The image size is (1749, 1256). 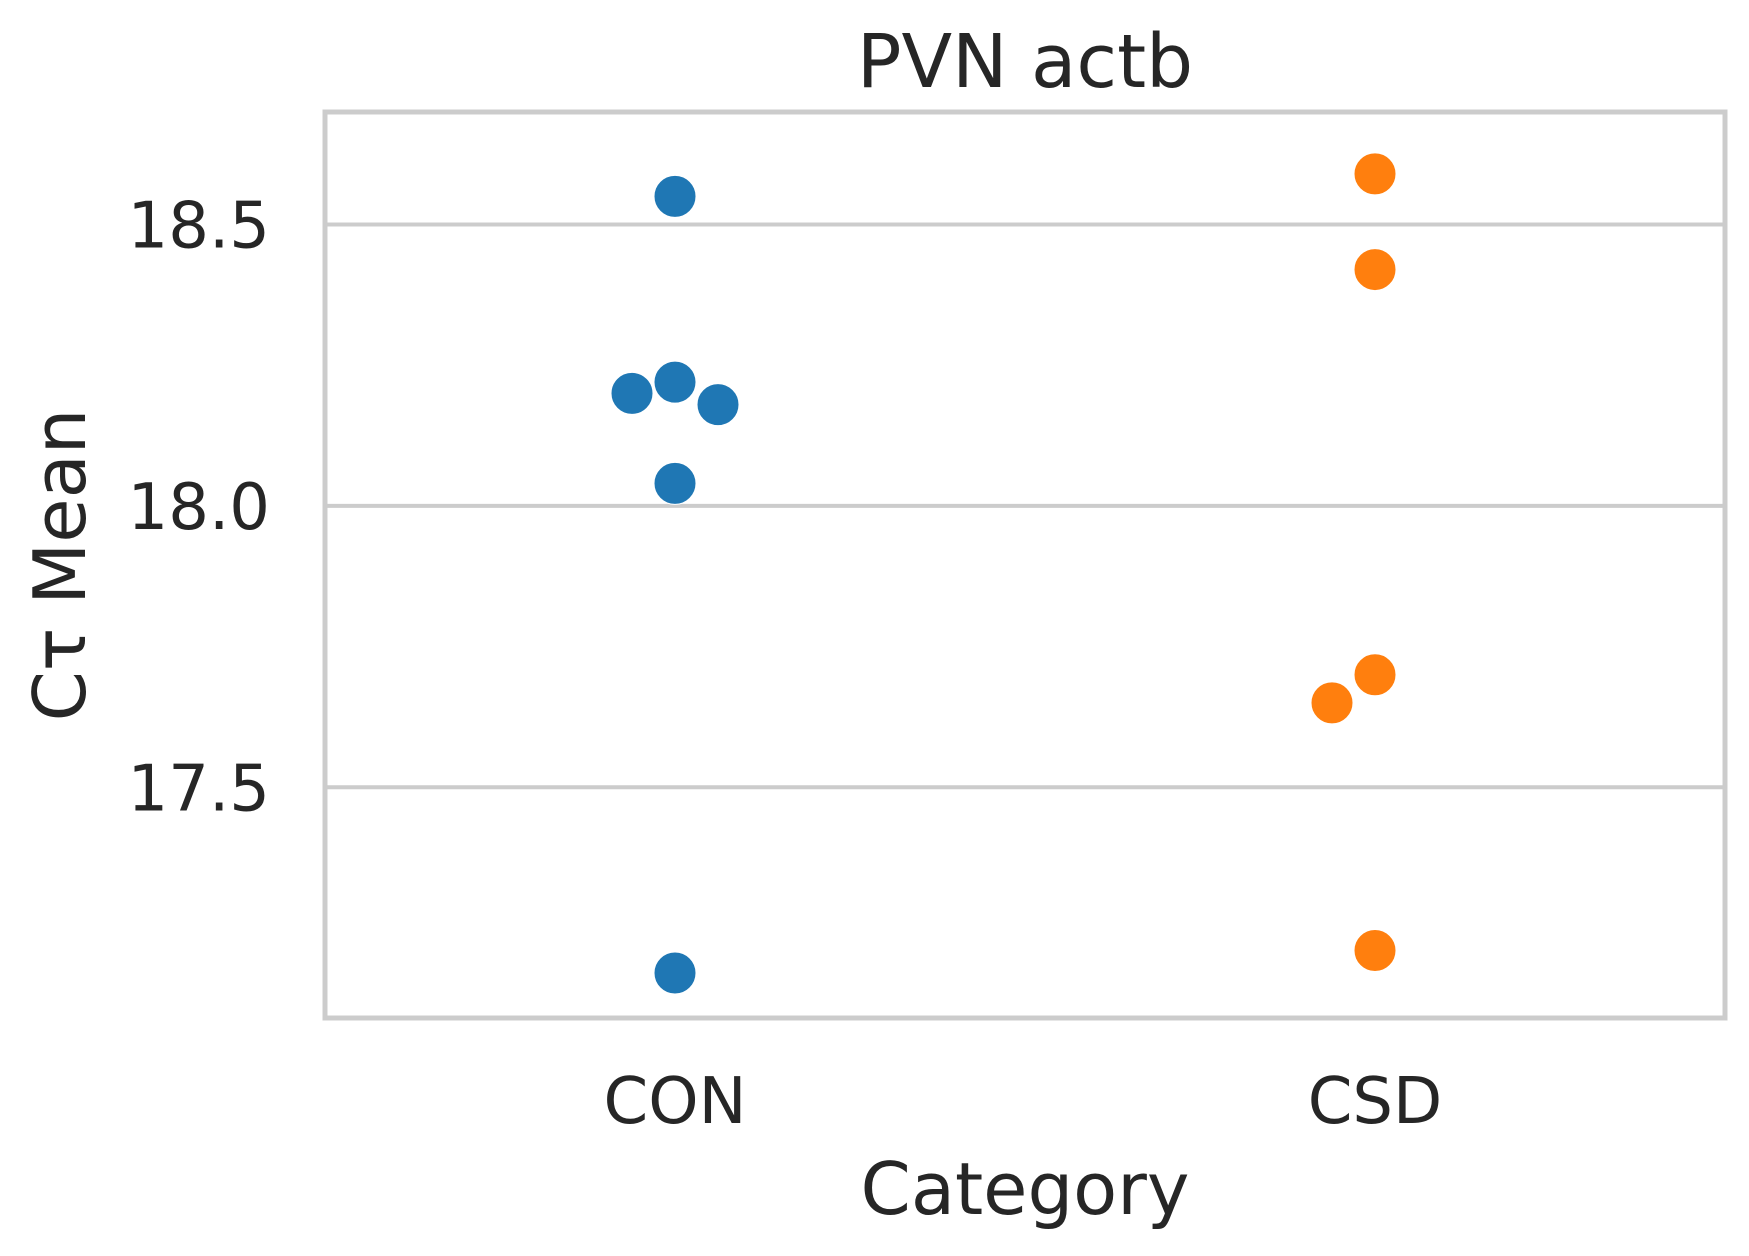 What do you see at coordinates (199, 789) in the screenshot?
I see `y-tick-label: 17.5` at bounding box center [199, 789].